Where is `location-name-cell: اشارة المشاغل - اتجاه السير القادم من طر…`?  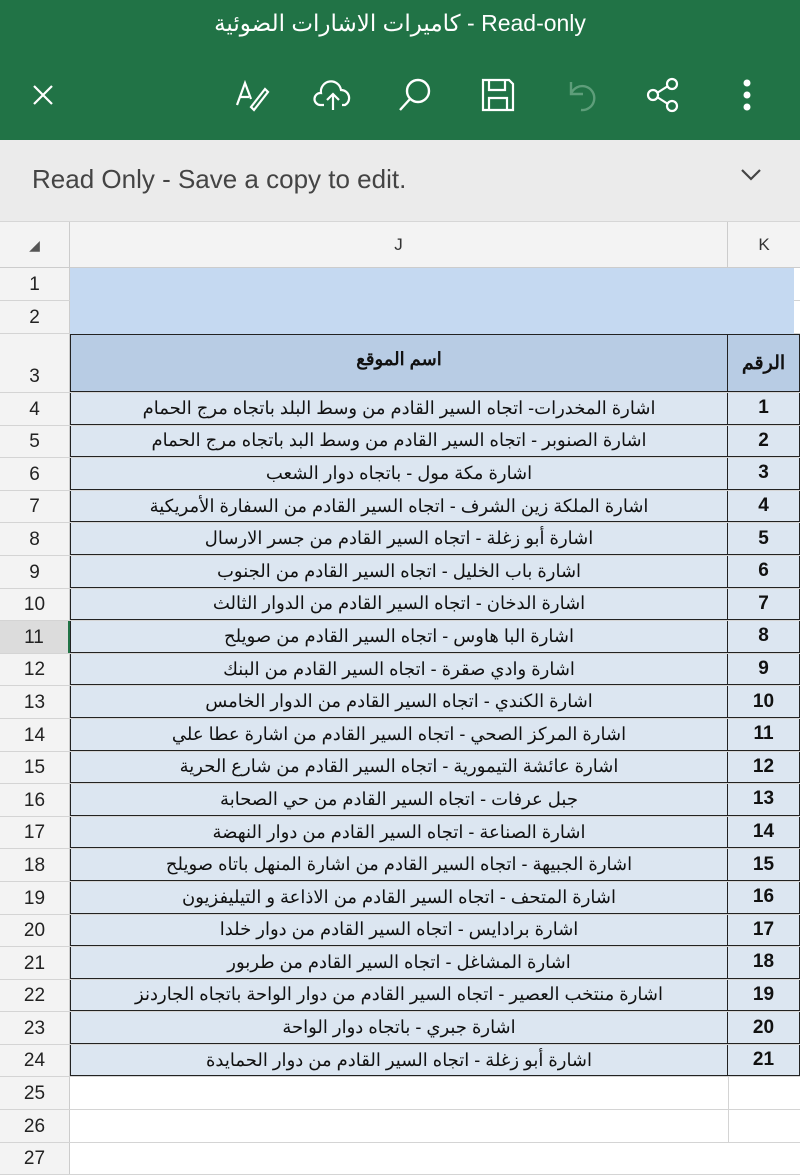
location-name-cell: اشارة المشاغل - اتجاه السير القادم من طر… is located at coordinates (399, 963).